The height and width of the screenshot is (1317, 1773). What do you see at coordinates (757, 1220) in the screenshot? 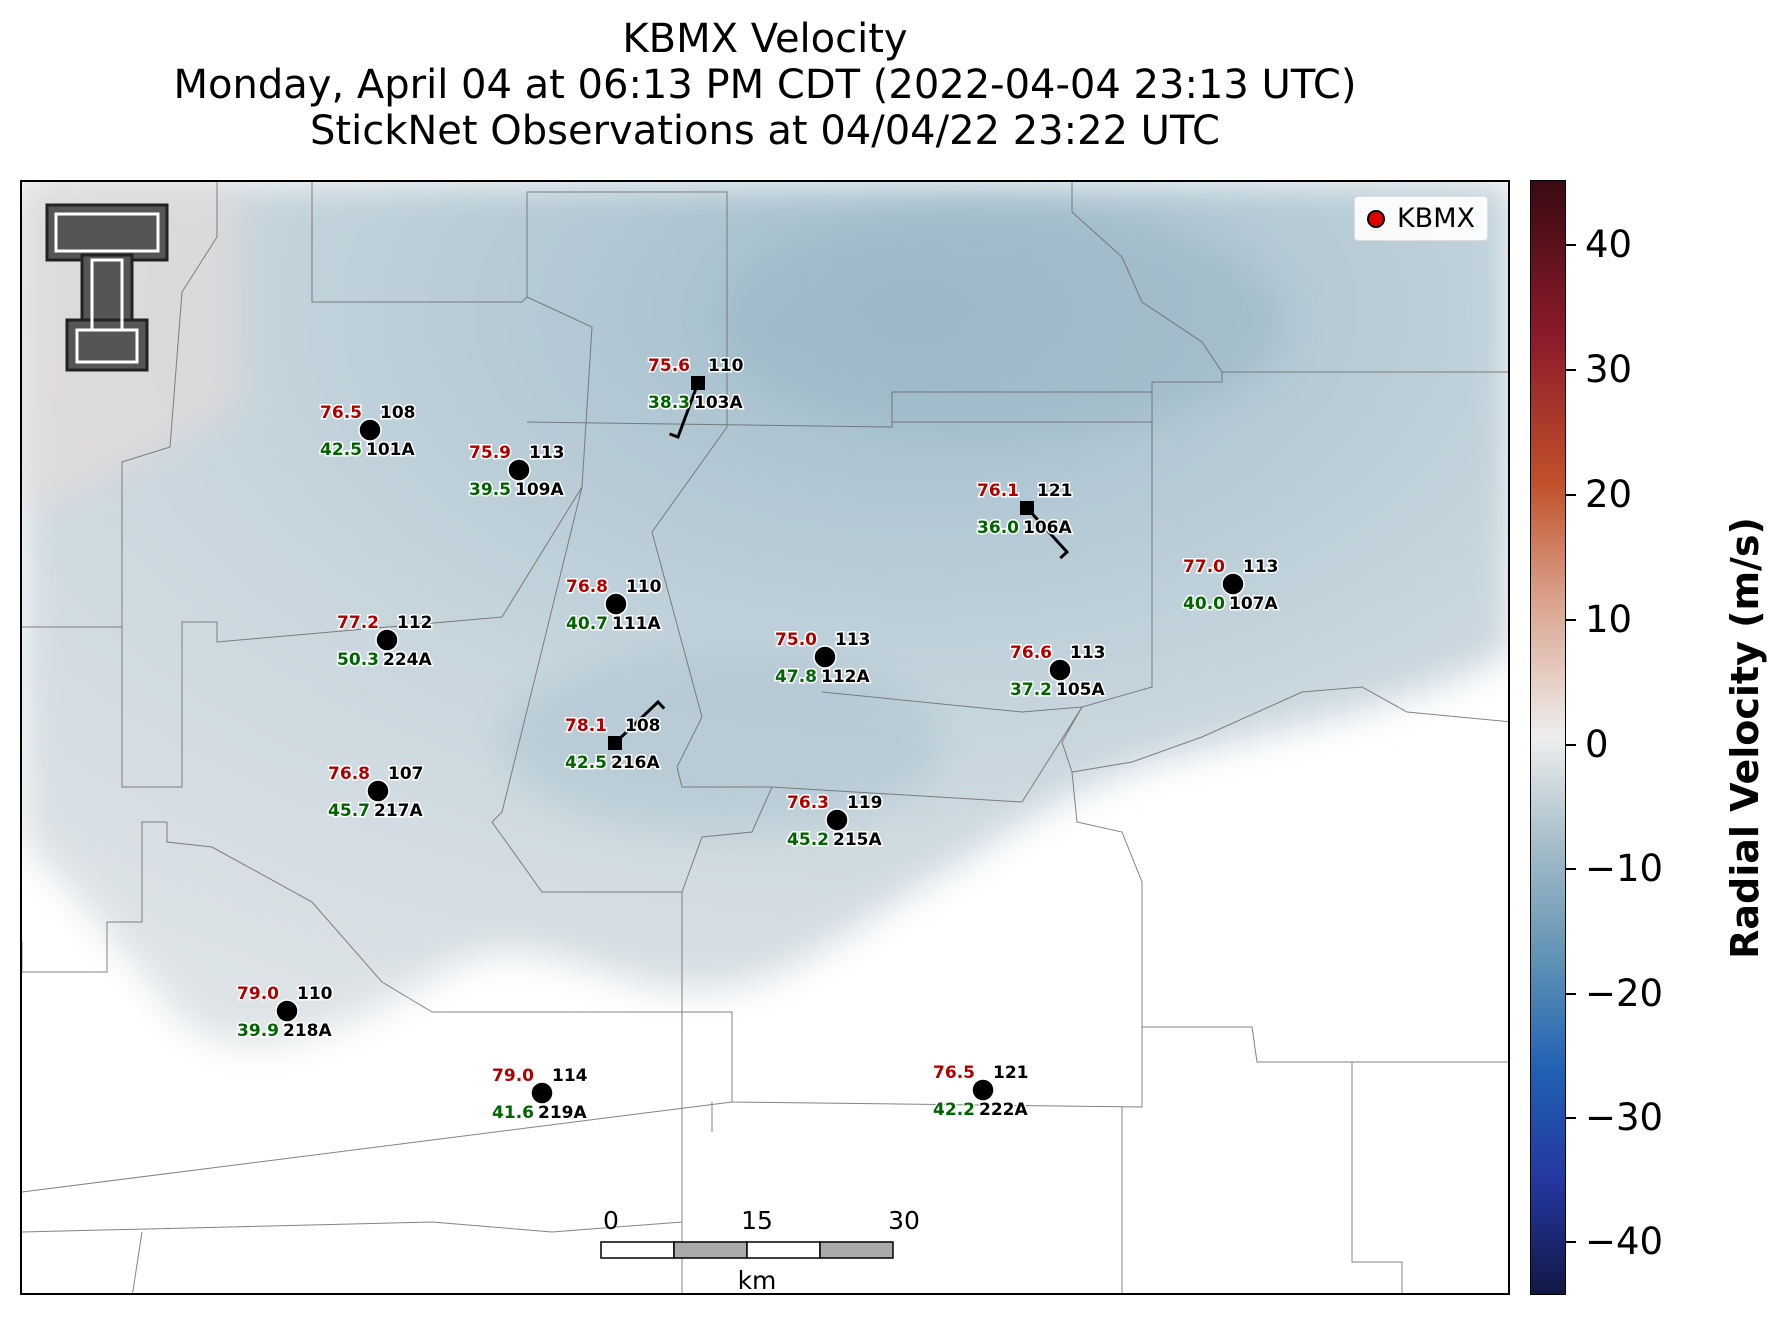
I see `scale-label-15: 15` at bounding box center [757, 1220].